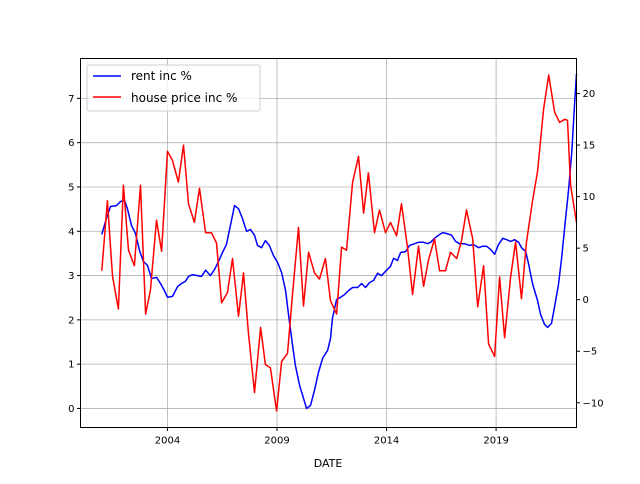 Image resolution: width=640 pixels, height=484 pixels. What do you see at coordinates (71, 143) in the screenshot?
I see `left-y-tick-label: 6` at bounding box center [71, 143].